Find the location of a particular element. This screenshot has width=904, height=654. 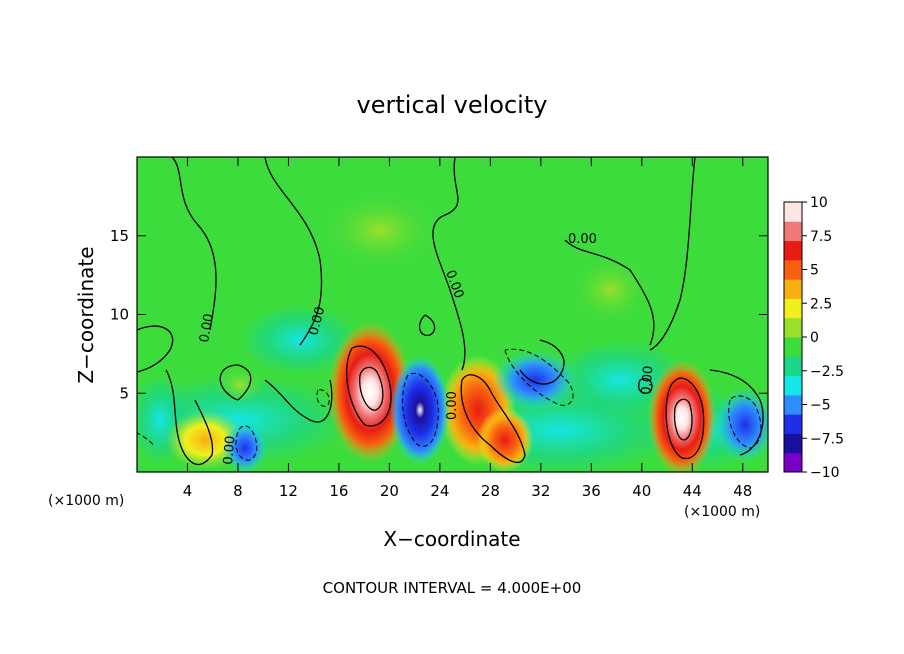

x-tick-label: 8 is located at coordinates (238, 491).